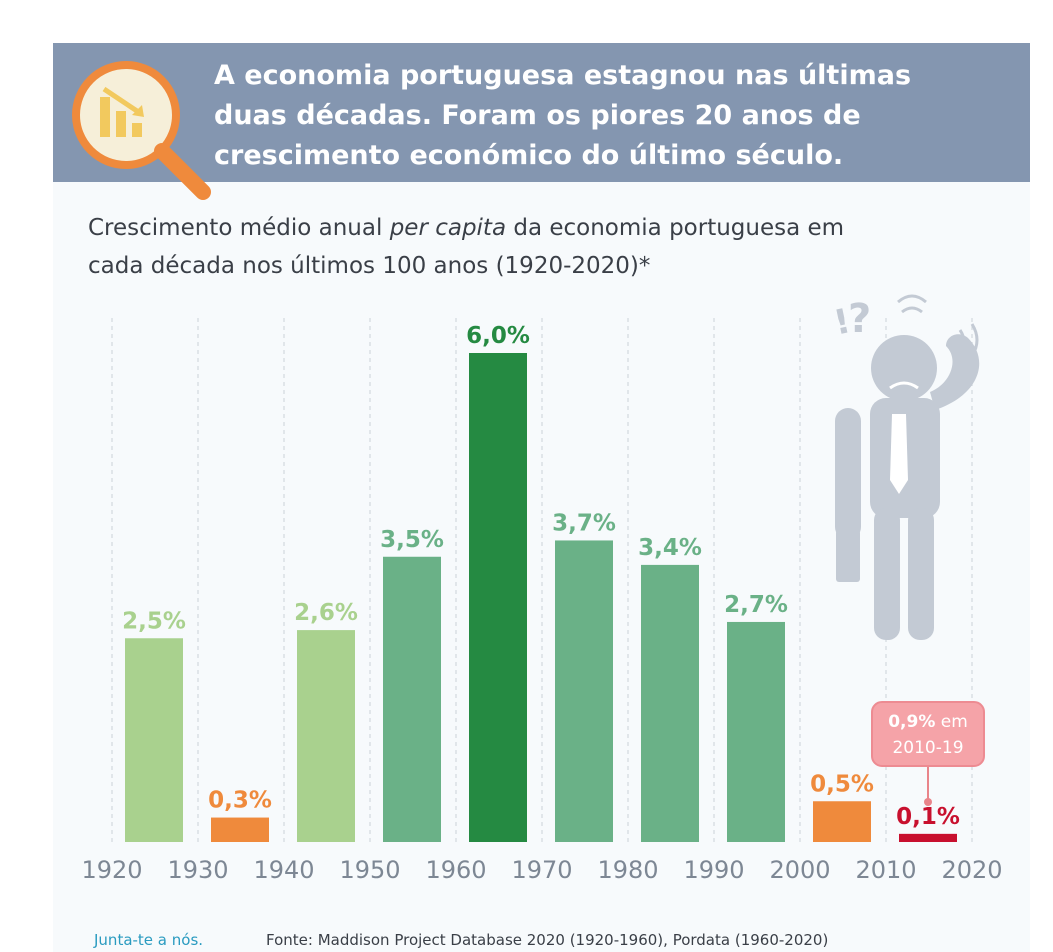 The image size is (1053, 952). What do you see at coordinates (885, 870) in the screenshot?
I see `x-tick-label: 2010` at bounding box center [885, 870].